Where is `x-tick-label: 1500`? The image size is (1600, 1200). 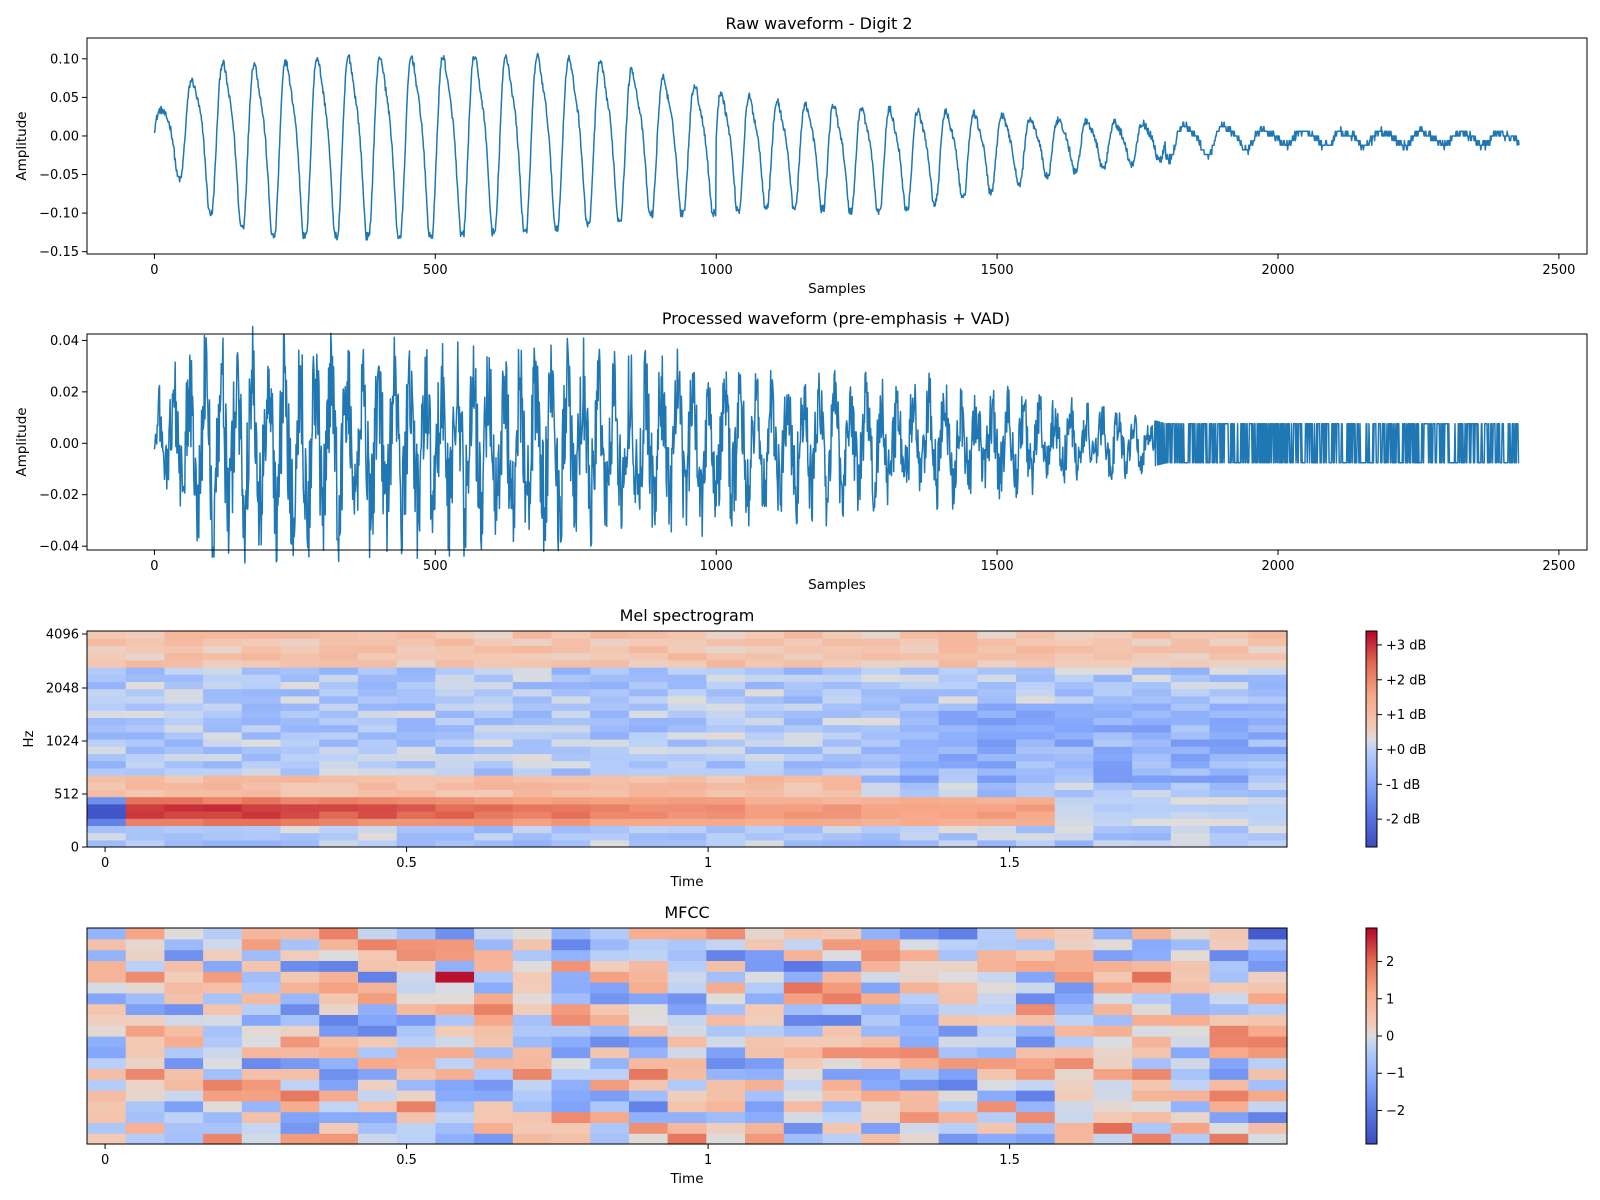
x-tick-label: 1500 is located at coordinates (997, 270).